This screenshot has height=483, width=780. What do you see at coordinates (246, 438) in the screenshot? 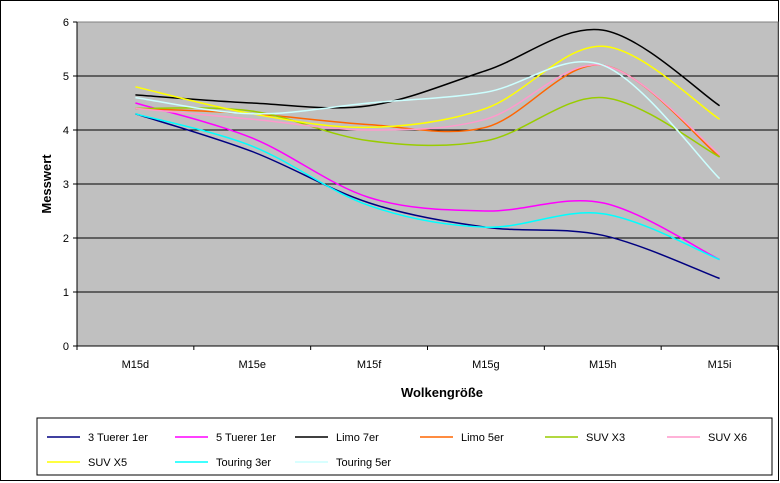
I see `legend-label: 5 Tuerer 1er` at bounding box center [246, 438].